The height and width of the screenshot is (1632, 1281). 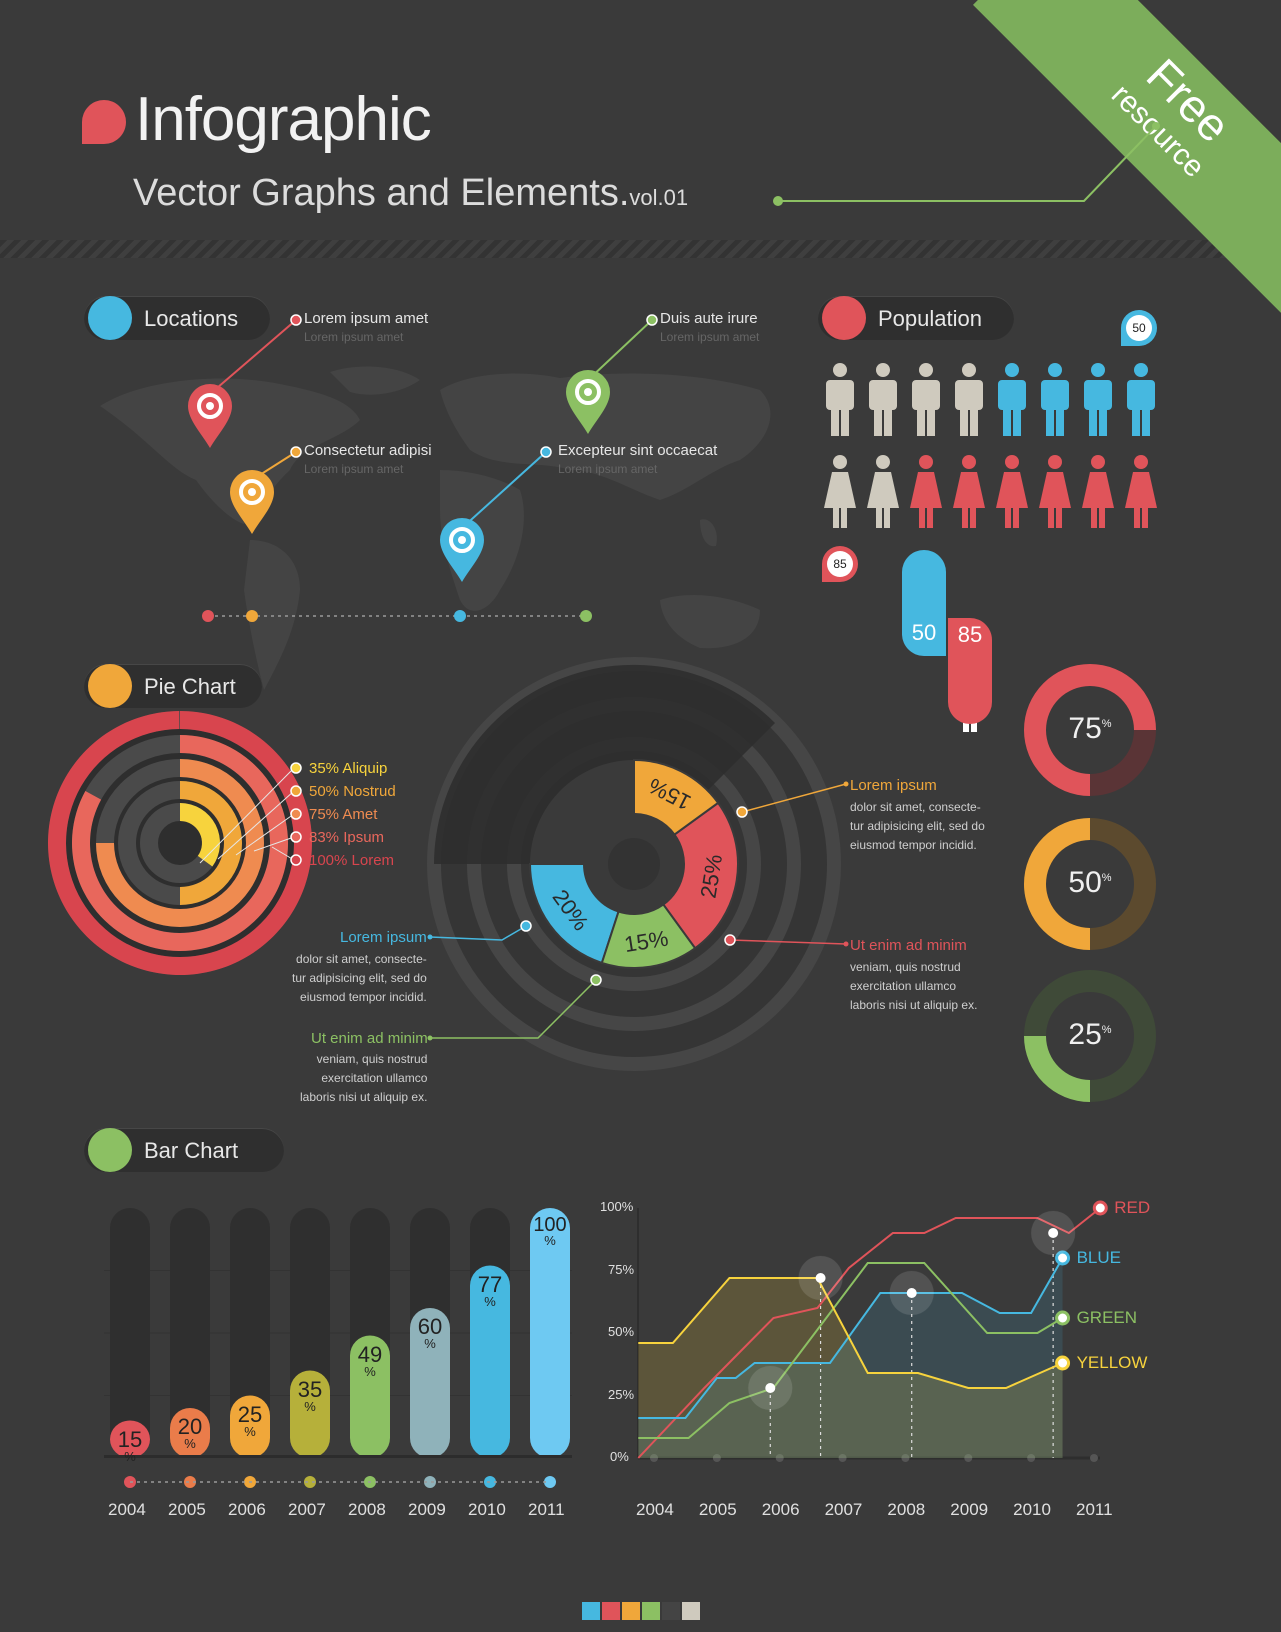 What do you see at coordinates (348, 768) in the screenshot?
I see `ring-legend-1: 35% Aliquip` at bounding box center [348, 768].